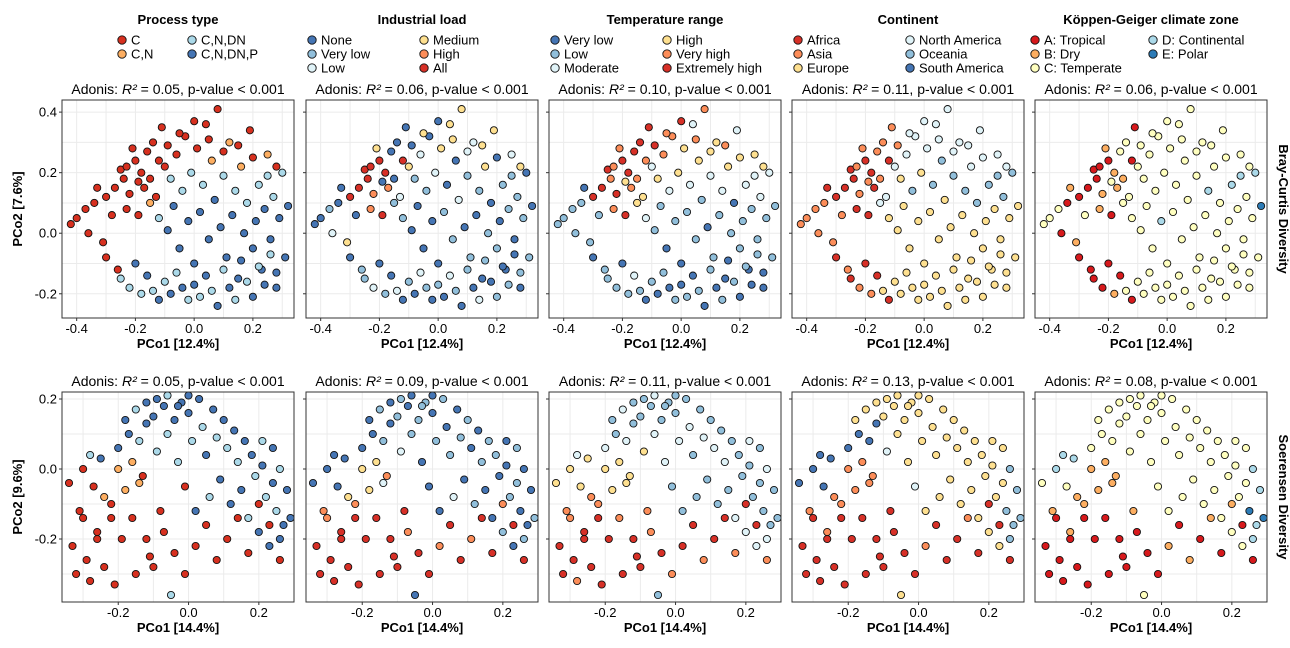 Image resolution: width=1290 pixels, height=648 pixels. I want to click on legend-label: Low, so click(333, 68).